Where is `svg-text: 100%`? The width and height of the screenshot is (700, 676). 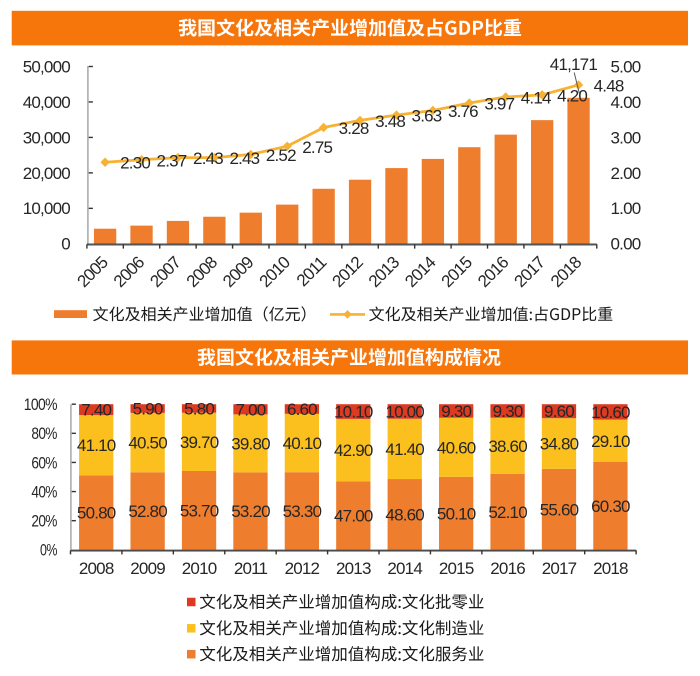 svg-text: 100% is located at coordinates (41, 404).